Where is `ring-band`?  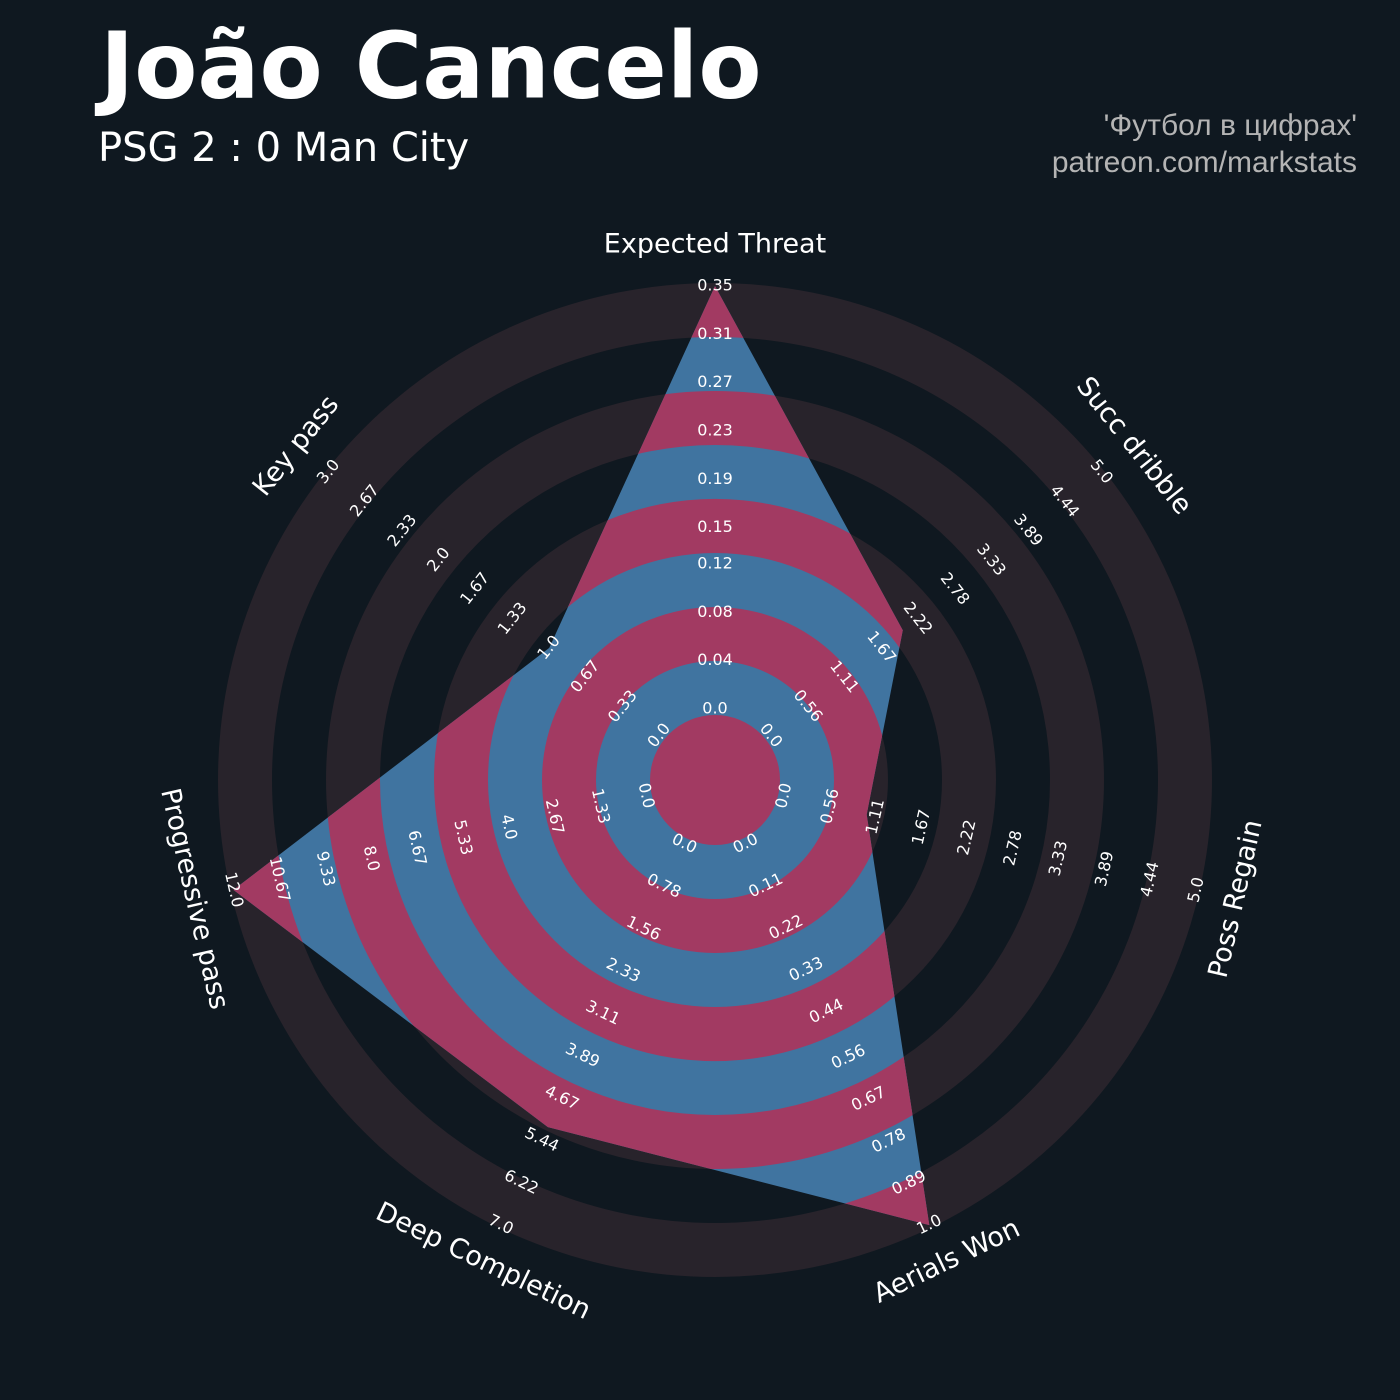 ring-band is located at coordinates (715, 780).